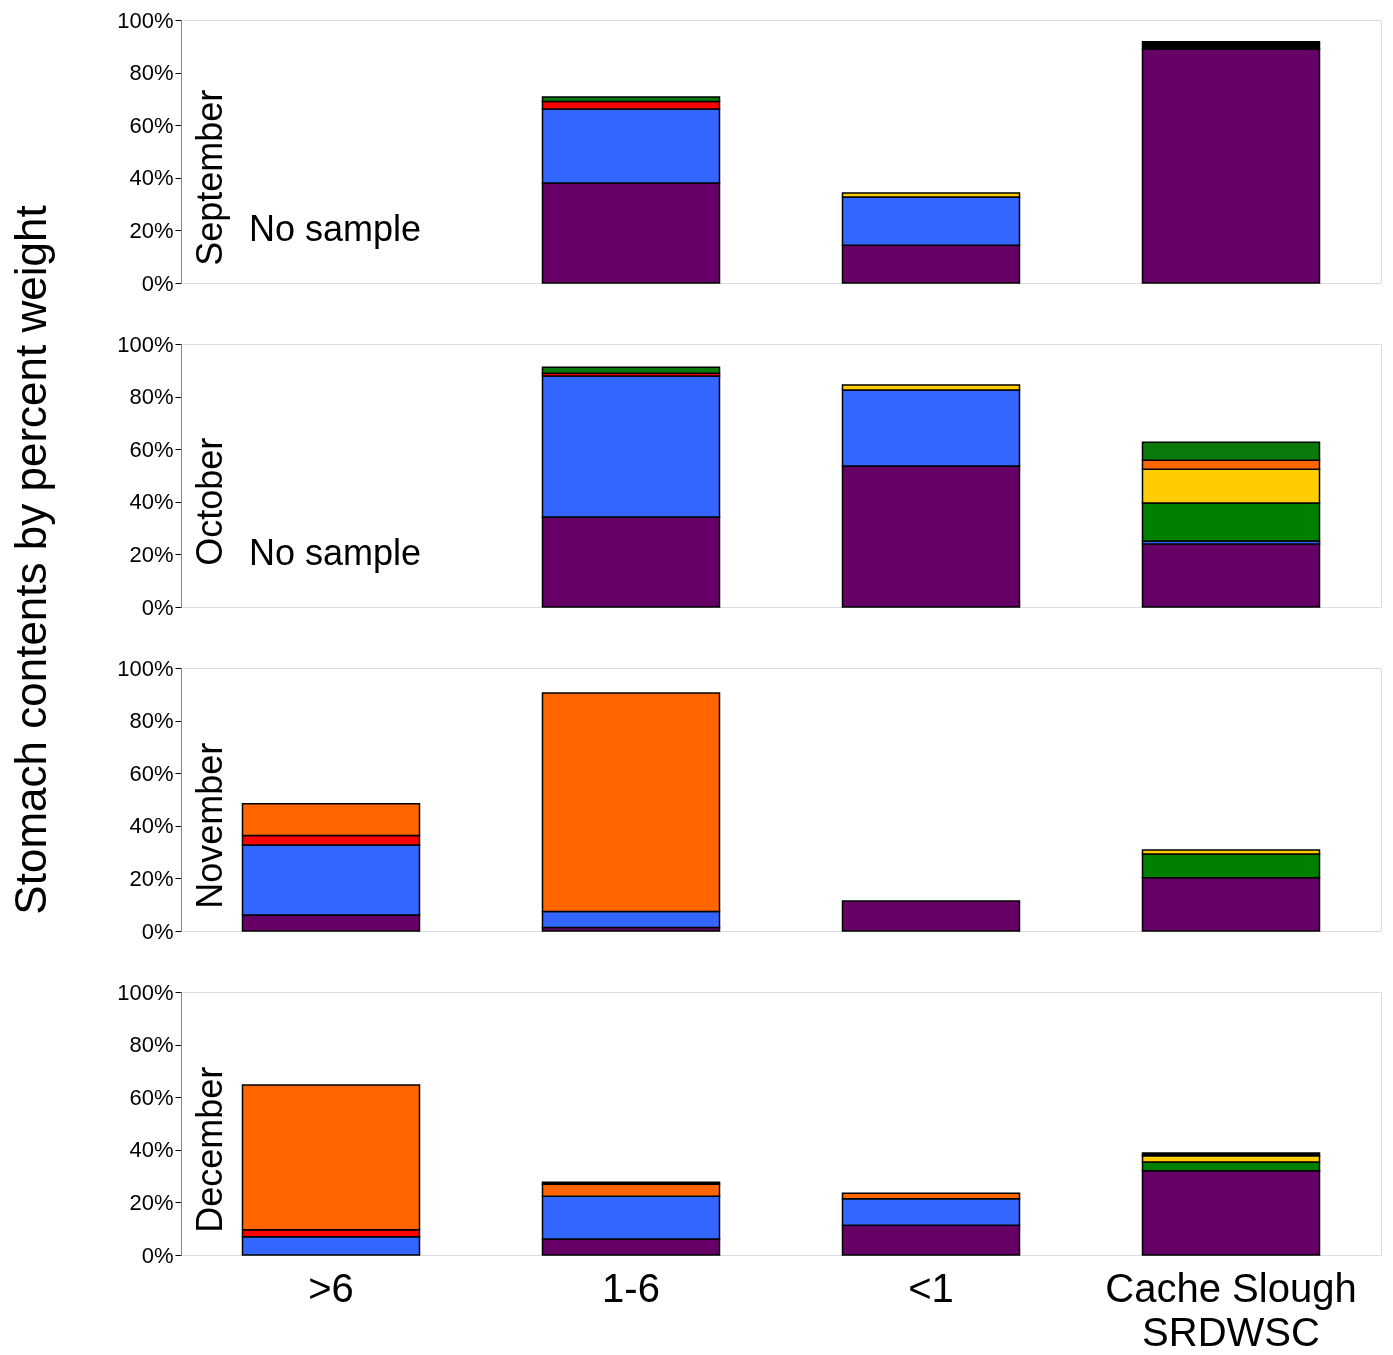 This screenshot has height=1355, width=1393. Describe the element at coordinates (1231, 1309) in the screenshot. I see `x-tick-label: Cache Slough SRDWSC` at that location.